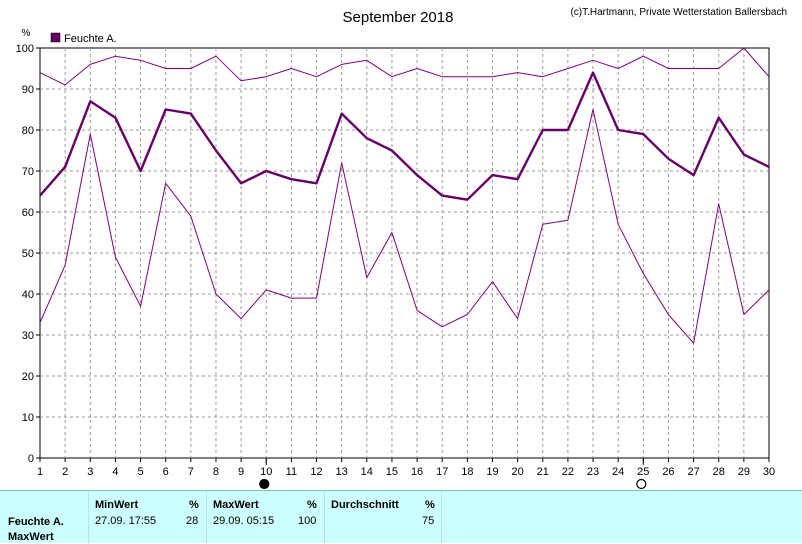 The height and width of the screenshot is (544, 802). What do you see at coordinates (264, 484) in the screenshot?
I see `new-moon-icon` at bounding box center [264, 484].